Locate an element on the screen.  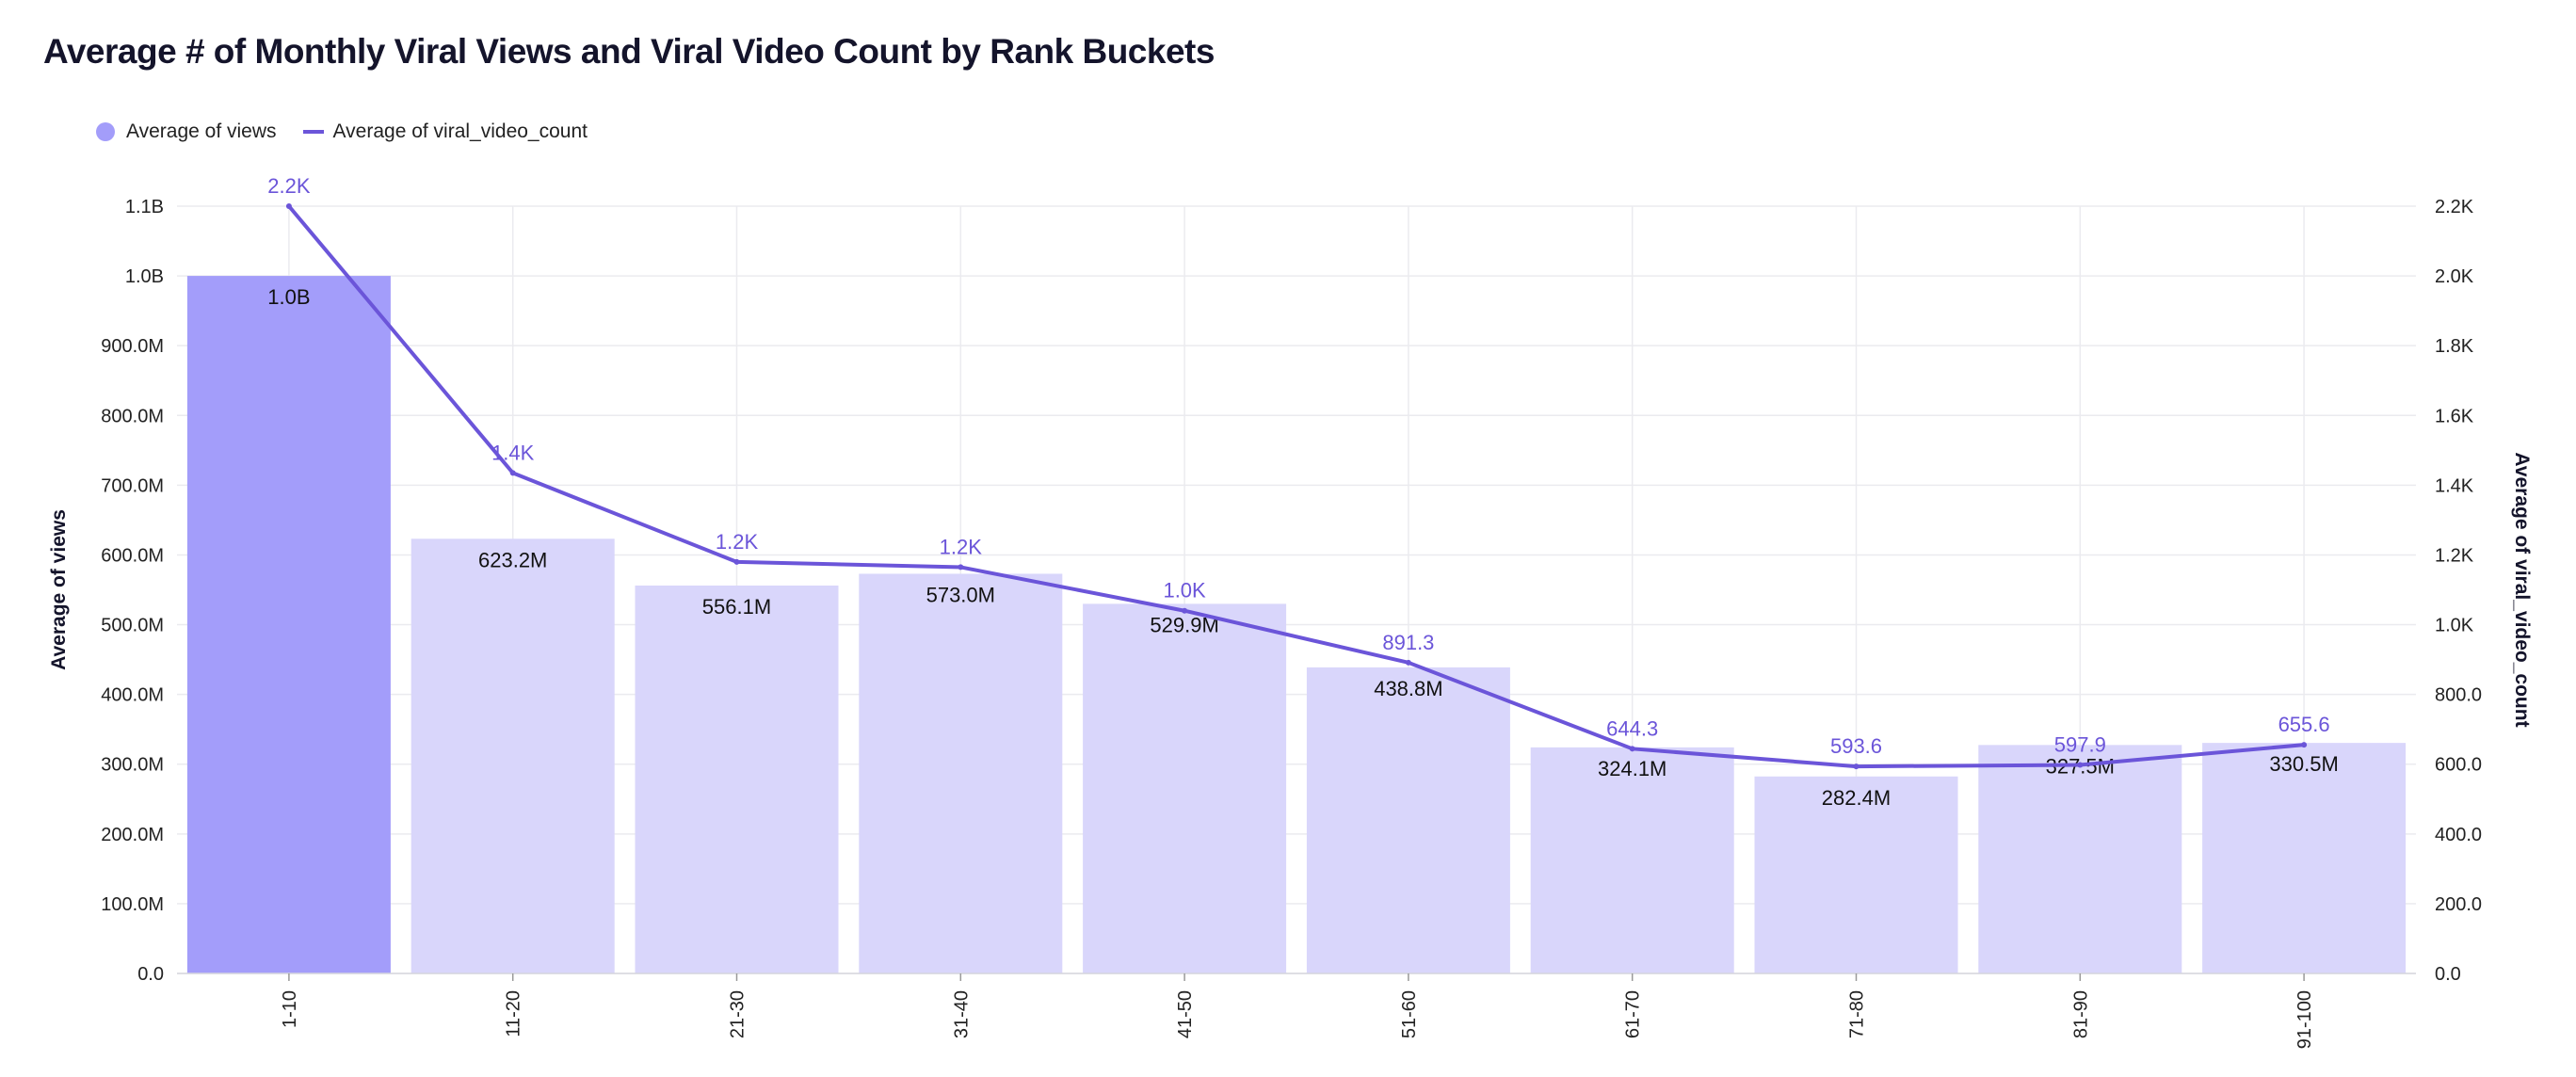
y-axis-tick-label: 100.0M is located at coordinates (132, 905).